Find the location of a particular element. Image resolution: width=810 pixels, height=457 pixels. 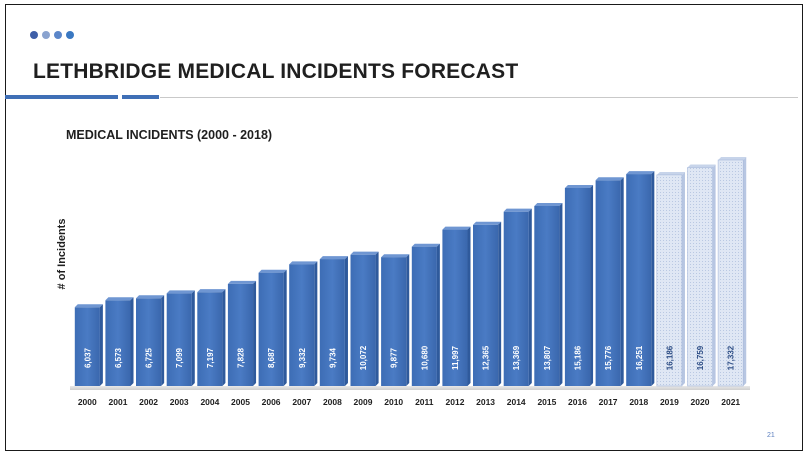

bar-2018 is located at coordinates (639, 280).